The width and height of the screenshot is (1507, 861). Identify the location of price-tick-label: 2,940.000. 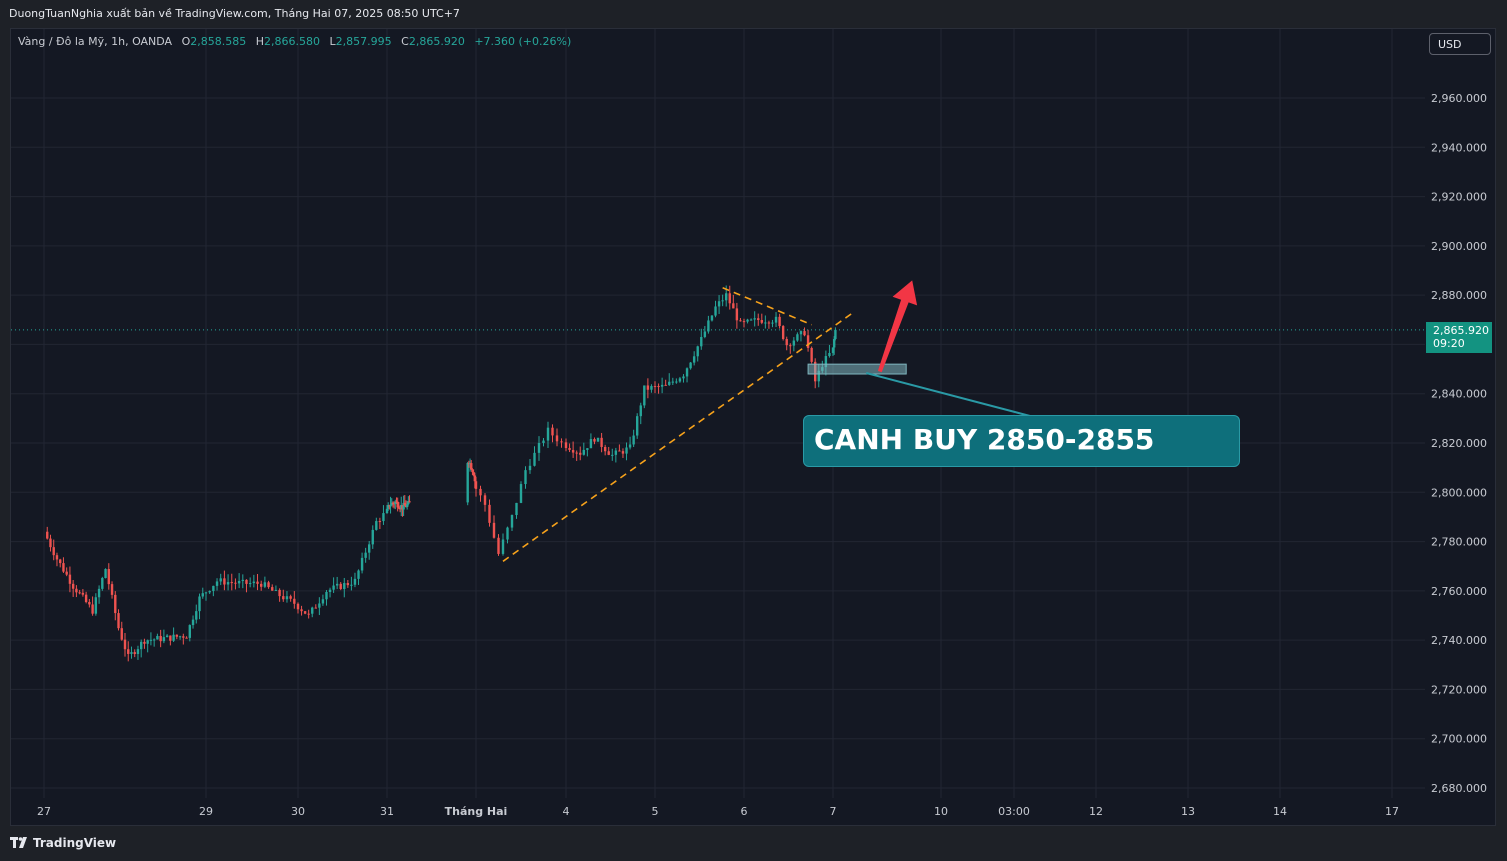
(1459, 147).